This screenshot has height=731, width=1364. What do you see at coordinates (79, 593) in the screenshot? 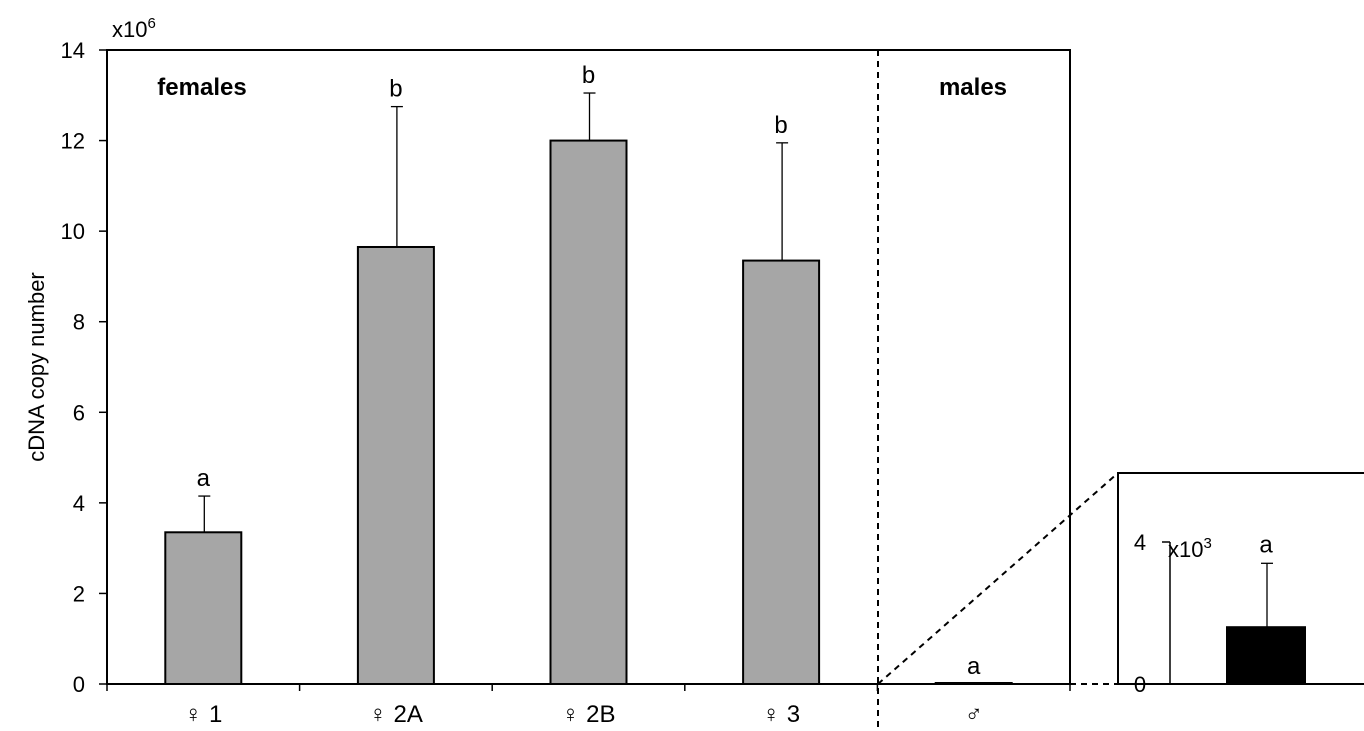
I see `y-tick-label: 2` at bounding box center [79, 593].